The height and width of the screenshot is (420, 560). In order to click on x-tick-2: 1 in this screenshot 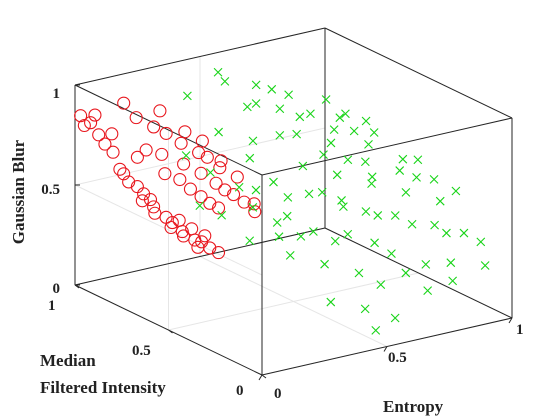, I will do `click(520, 330)`.